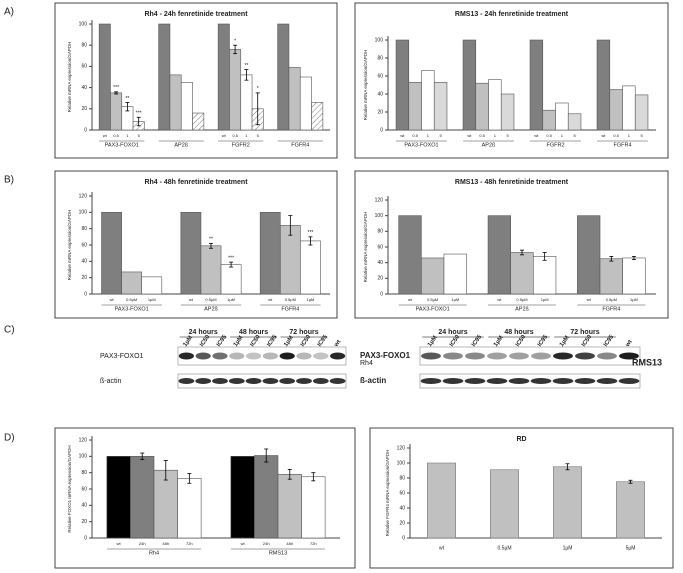 This screenshot has height=573, width=683. Describe the element at coordinates (310, 299) in the screenshot. I see `x-sublabel: 1µM` at that location.